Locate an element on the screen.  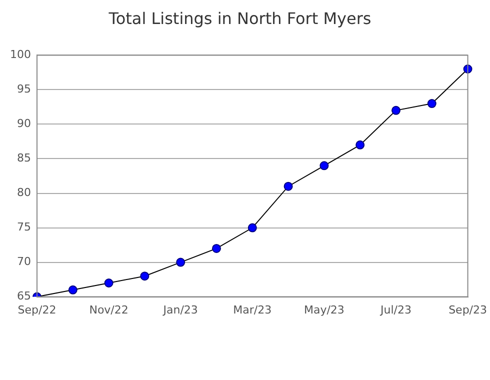
y-tick-label: 65 is located at coordinates (23, 296).